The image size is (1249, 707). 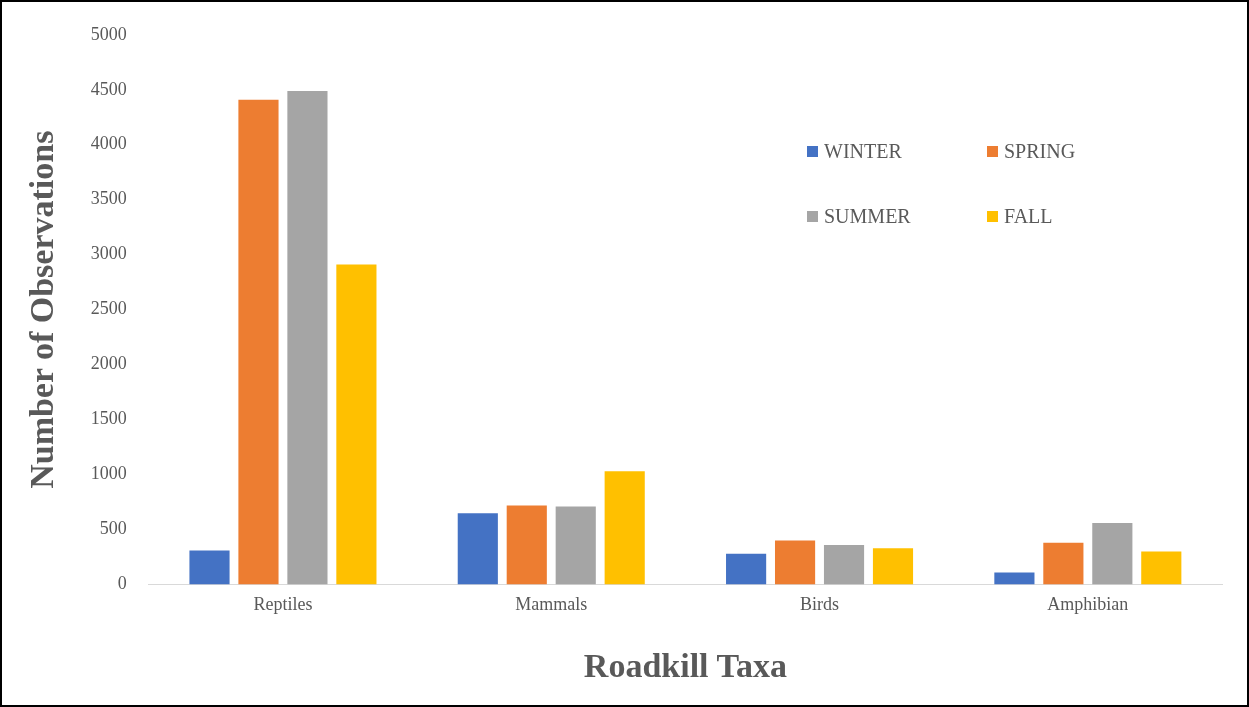 What do you see at coordinates (867, 216) in the screenshot?
I see `legend-label: SUMMER` at bounding box center [867, 216].